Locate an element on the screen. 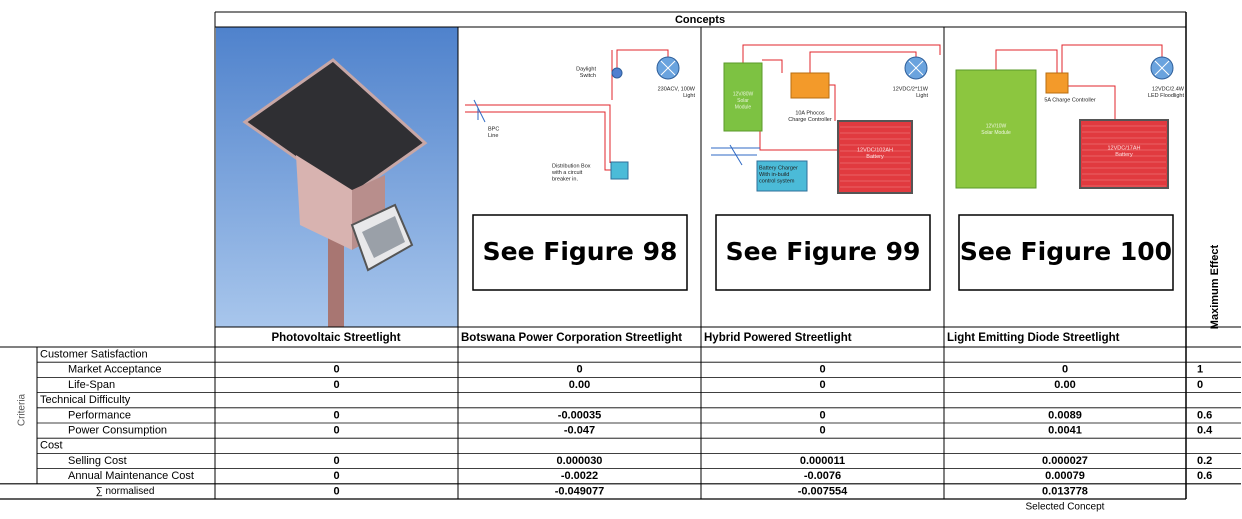  concepts-header: Concepts is located at coordinates (700, 20).